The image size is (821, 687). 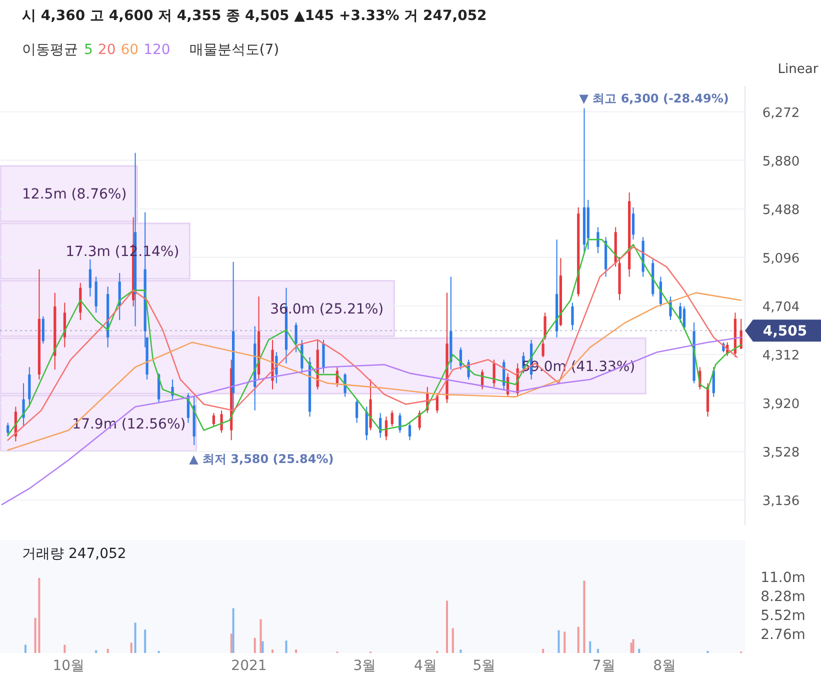 I want to click on y-tick-label: 4,312, so click(x=781, y=356).